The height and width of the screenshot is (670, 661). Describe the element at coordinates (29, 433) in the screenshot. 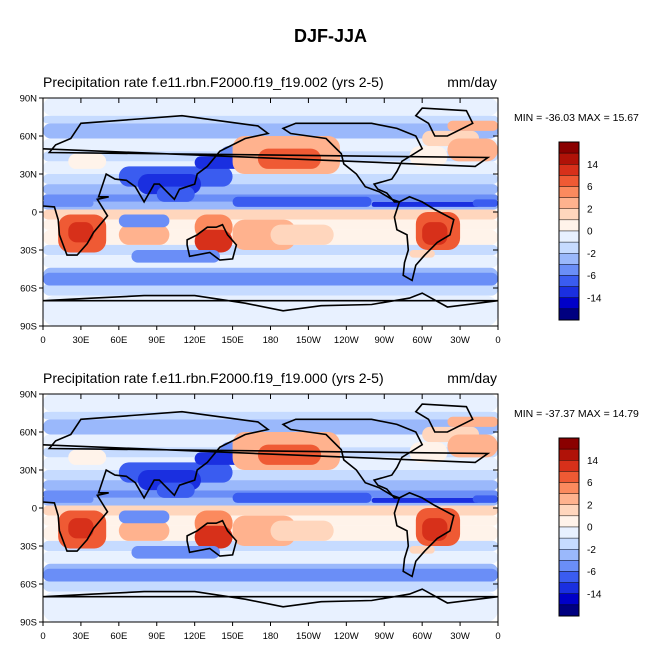

I see `lat-label: 60N` at that location.